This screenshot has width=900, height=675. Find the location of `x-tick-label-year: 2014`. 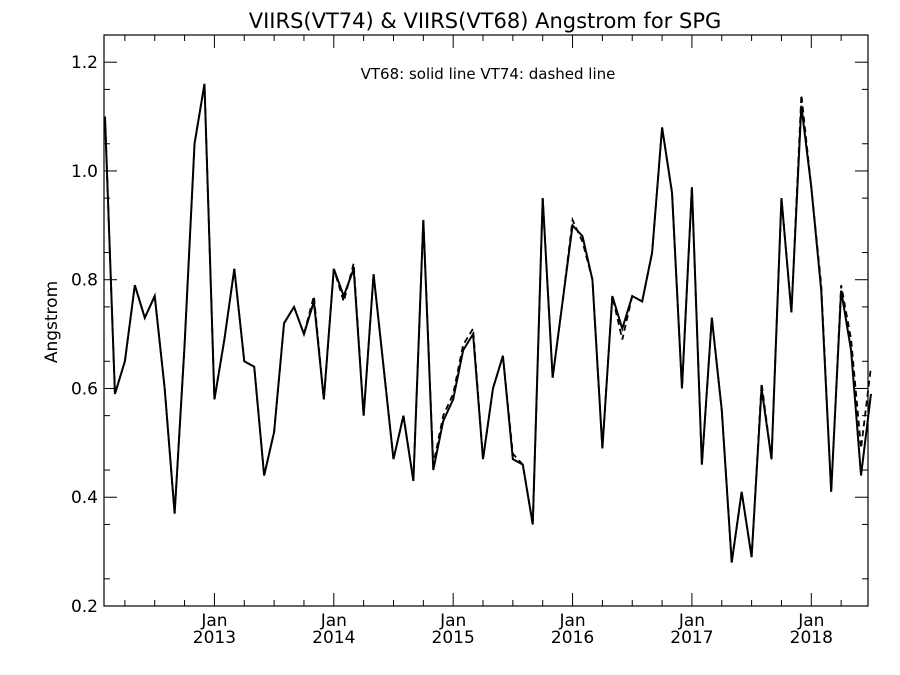

x-tick-label-year: 2014 is located at coordinates (333, 638).